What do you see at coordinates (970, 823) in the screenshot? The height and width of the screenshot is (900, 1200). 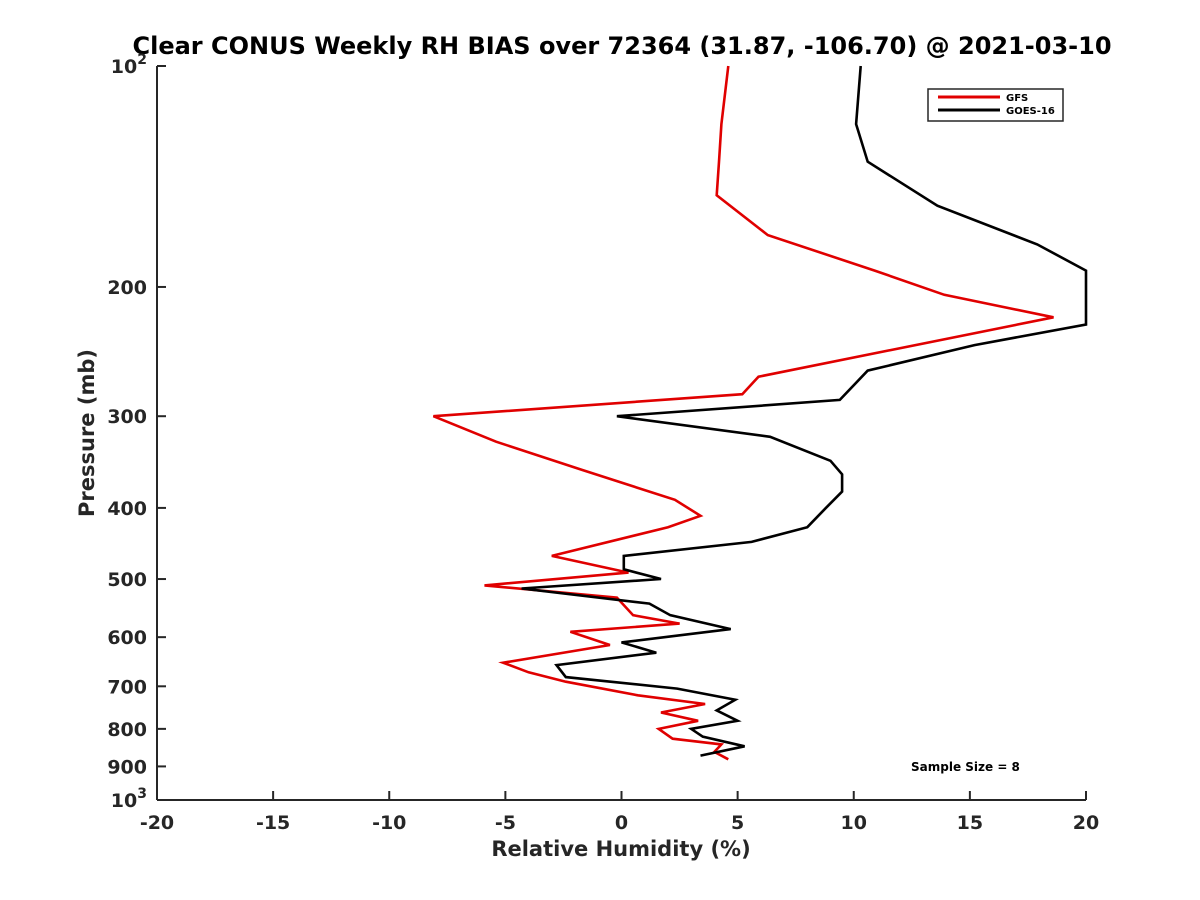 I see `x-tick-label: 15` at bounding box center [970, 823].